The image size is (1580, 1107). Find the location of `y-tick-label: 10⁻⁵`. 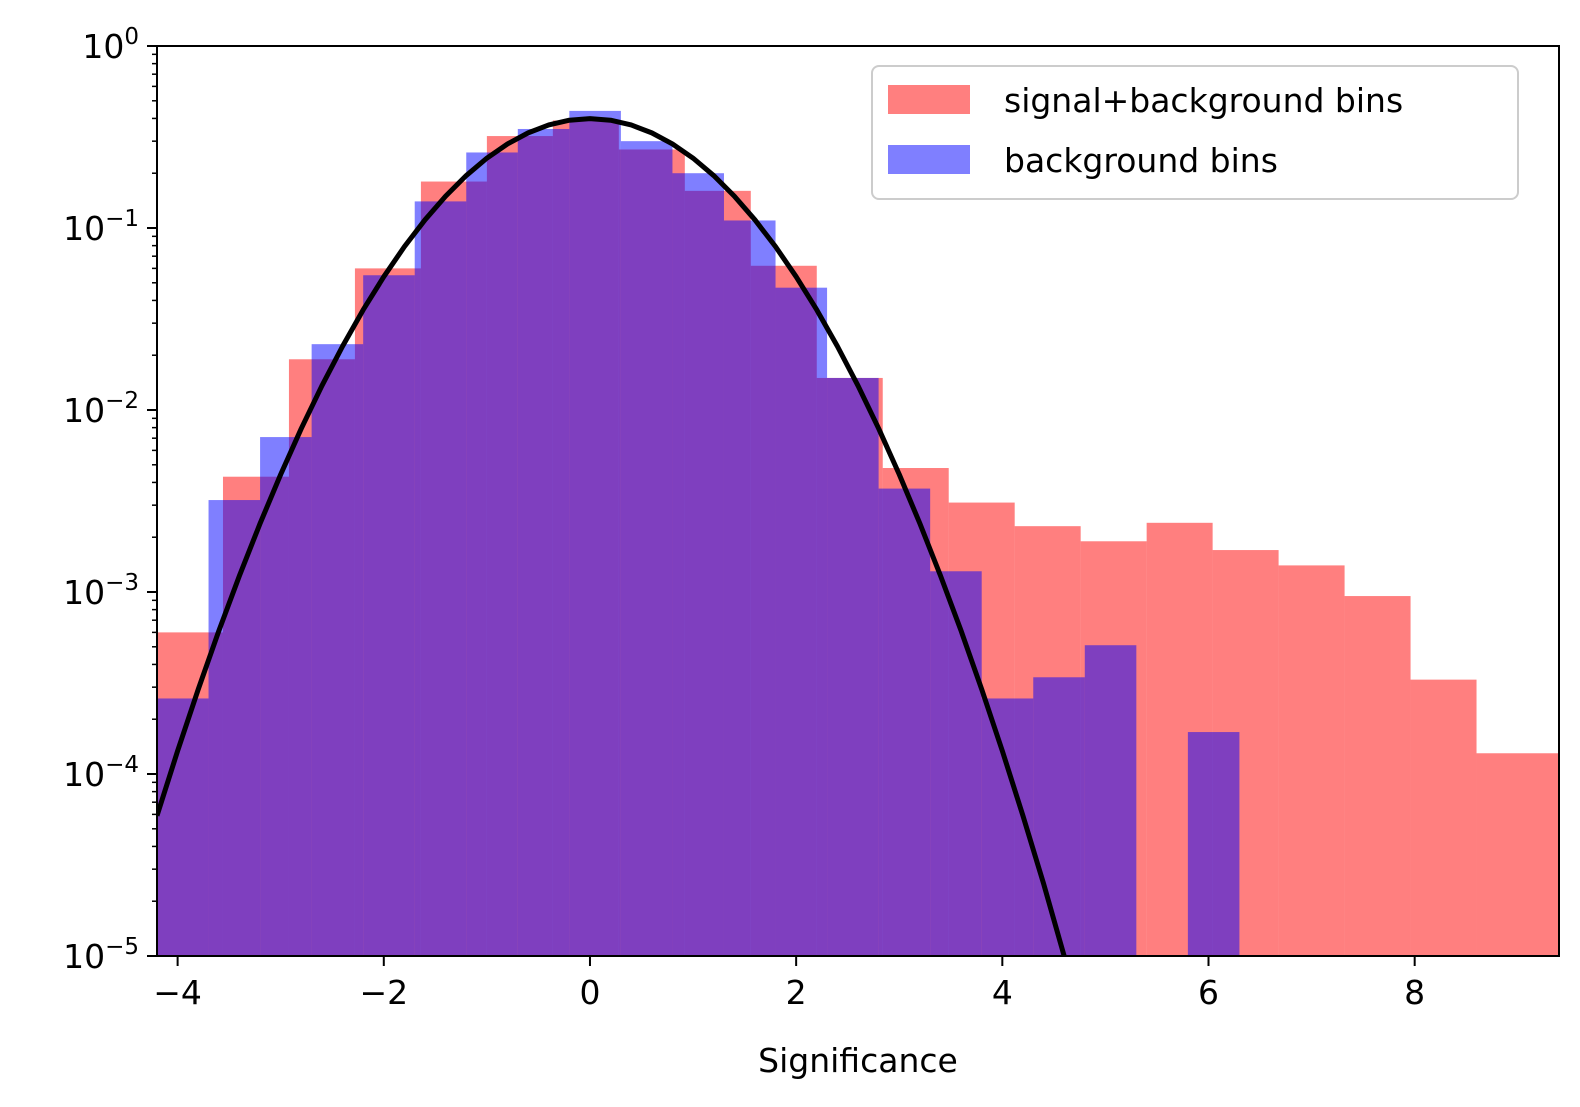

y-tick-label: 10⁻⁵ is located at coordinates (101, 955).